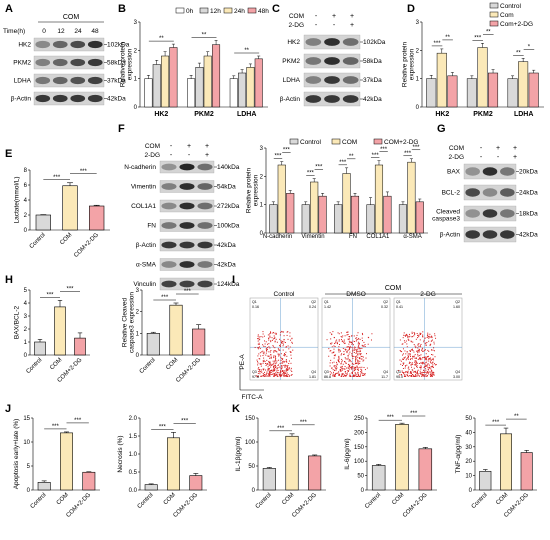  What do you see at coordinates (493, 90) in the screenshot?
I see `bar` at bounding box center [493, 90].